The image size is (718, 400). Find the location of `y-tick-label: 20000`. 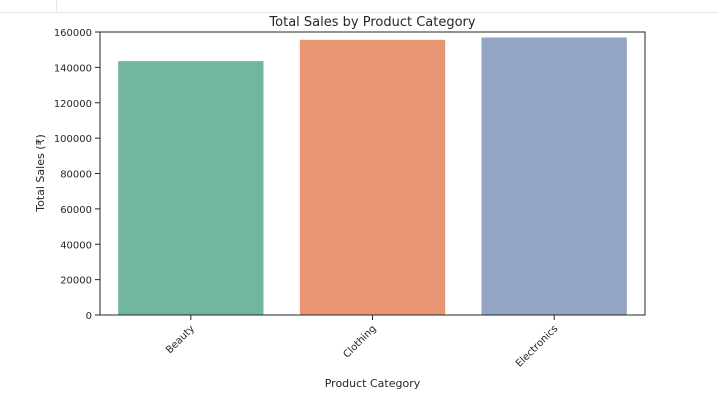

y-tick-label: 20000 is located at coordinates (76, 281).